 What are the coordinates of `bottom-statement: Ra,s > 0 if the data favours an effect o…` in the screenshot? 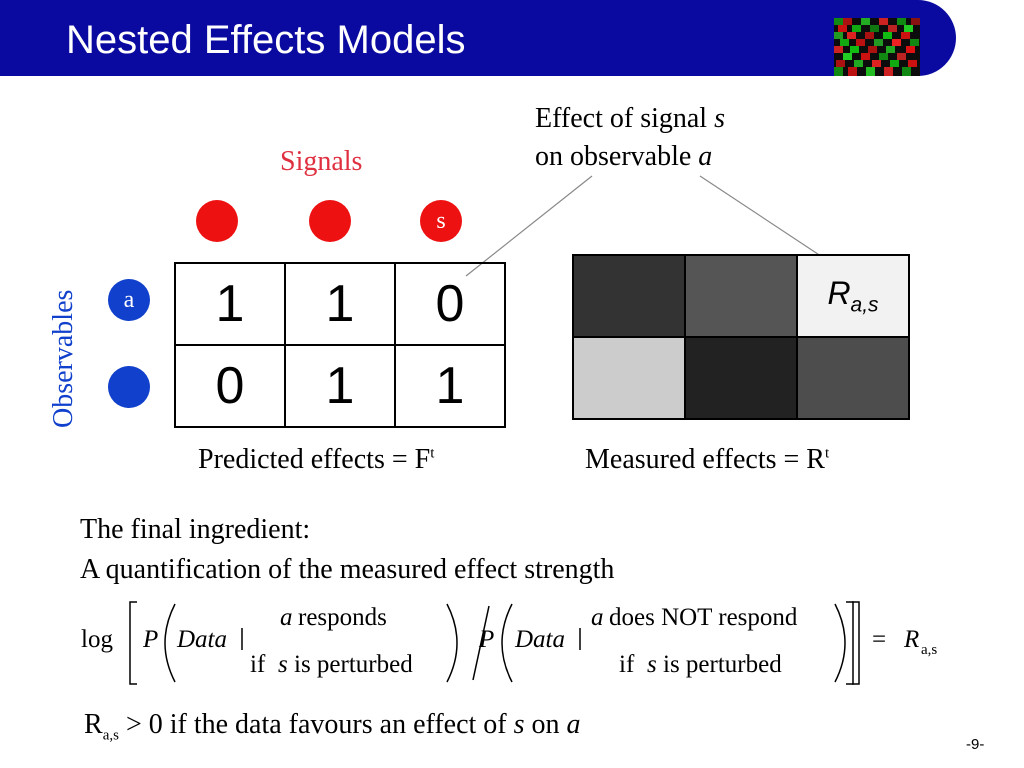 It's located at (332, 726).